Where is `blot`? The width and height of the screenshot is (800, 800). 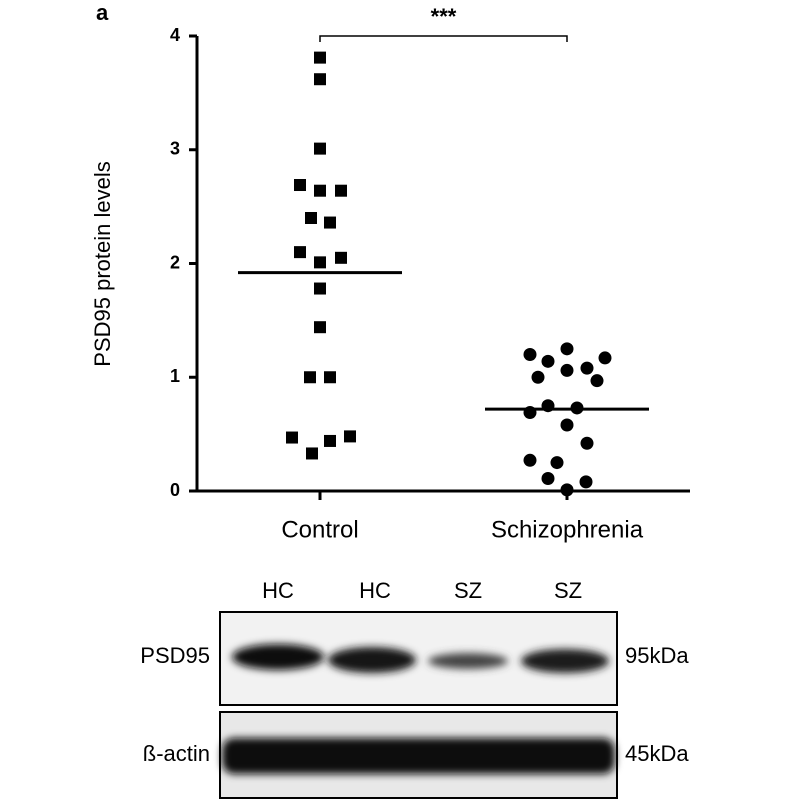 blot is located at coordinates (418, 705).